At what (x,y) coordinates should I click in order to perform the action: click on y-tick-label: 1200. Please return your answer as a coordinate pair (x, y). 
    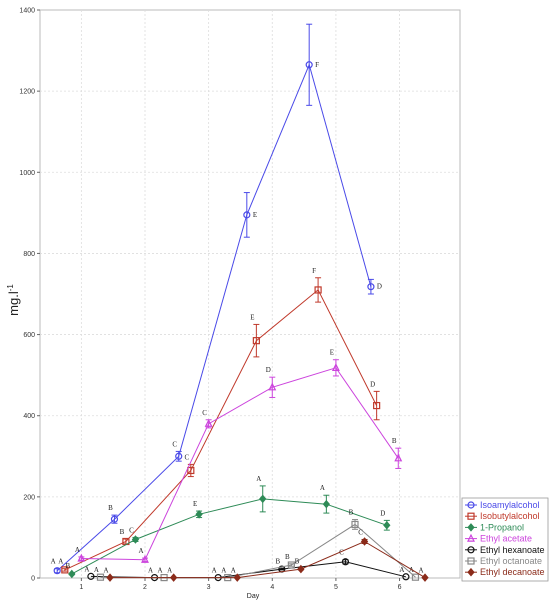
    Looking at the image, I should click on (27, 92).